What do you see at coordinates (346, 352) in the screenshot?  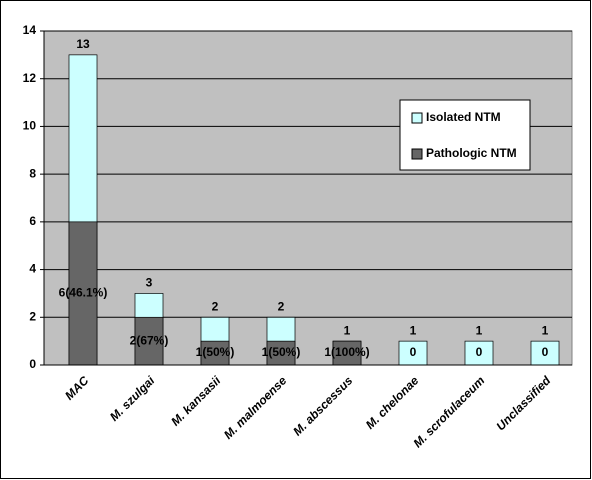 I see `value-label: 1(100%)` at bounding box center [346, 352].